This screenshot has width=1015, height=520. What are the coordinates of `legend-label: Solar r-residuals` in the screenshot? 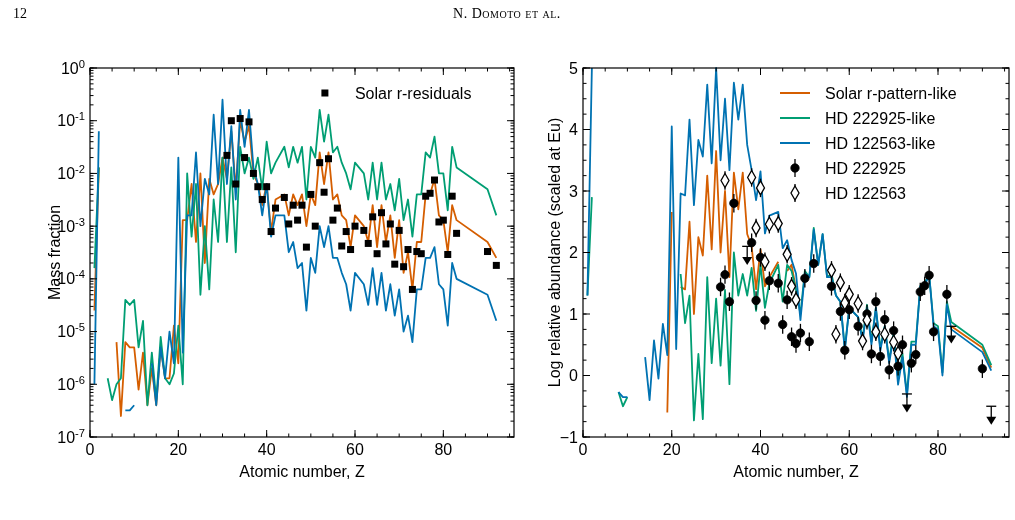 It's located at (413, 93).